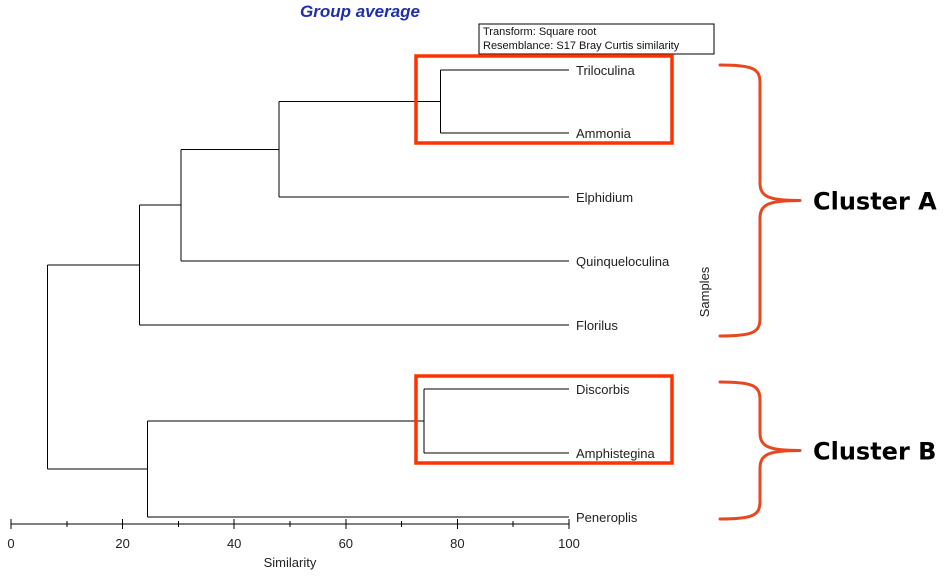 The height and width of the screenshot is (583, 944). Describe the element at coordinates (290, 562) in the screenshot. I see `axis-label: Similarity` at that location.